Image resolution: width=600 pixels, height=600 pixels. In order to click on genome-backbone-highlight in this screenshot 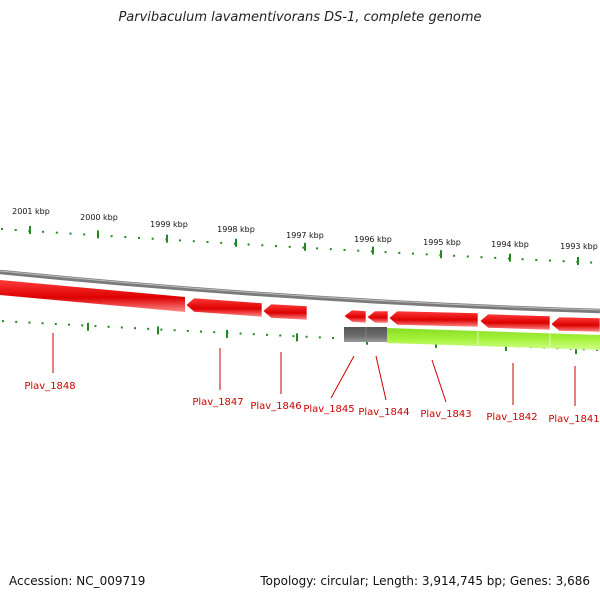, I will do `click(300, 290)`.